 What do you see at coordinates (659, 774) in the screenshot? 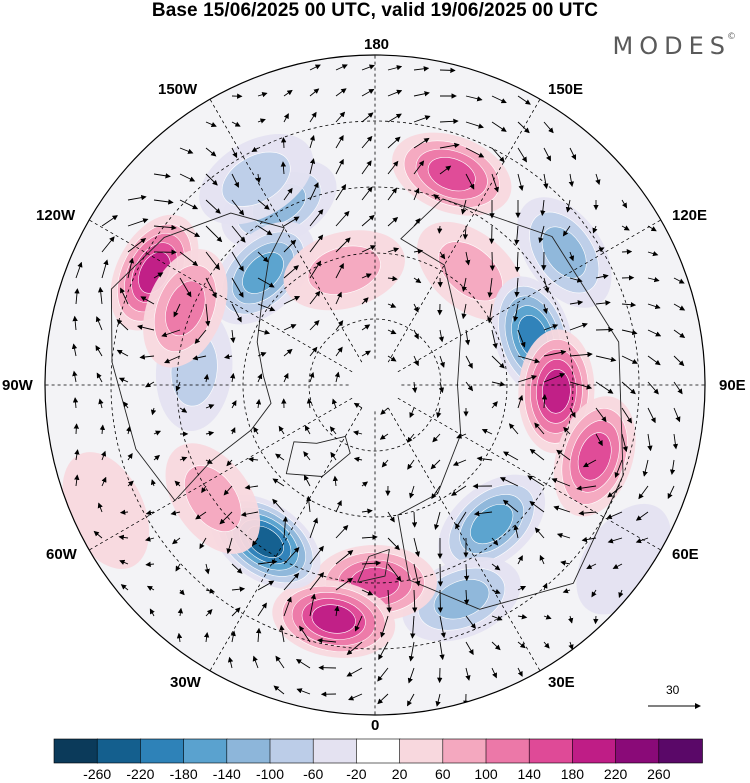
I see `colorbar-tick-label: 260` at bounding box center [659, 774].